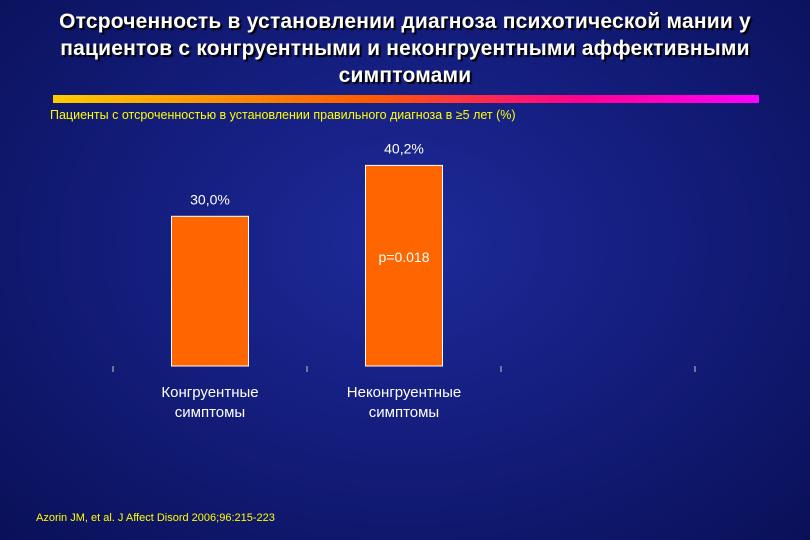 This screenshot has width=810, height=540. I want to click on category-label-1-1: симптомы, so click(404, 412).